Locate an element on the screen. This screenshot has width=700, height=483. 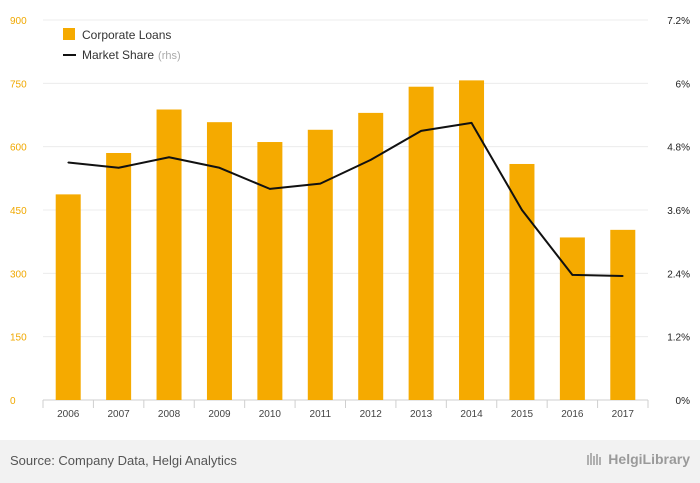
legend-label-rhs: (rhs) is located at coordinates (169, 56).